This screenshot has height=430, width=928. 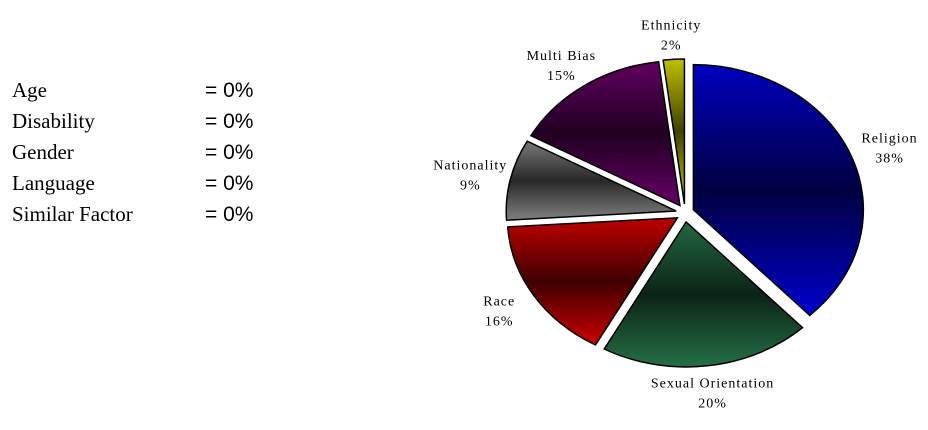 What do you see at coordinates (499, 301) in the screenshot?
I see `slice-label: Race` at bounding box center [499, 301].